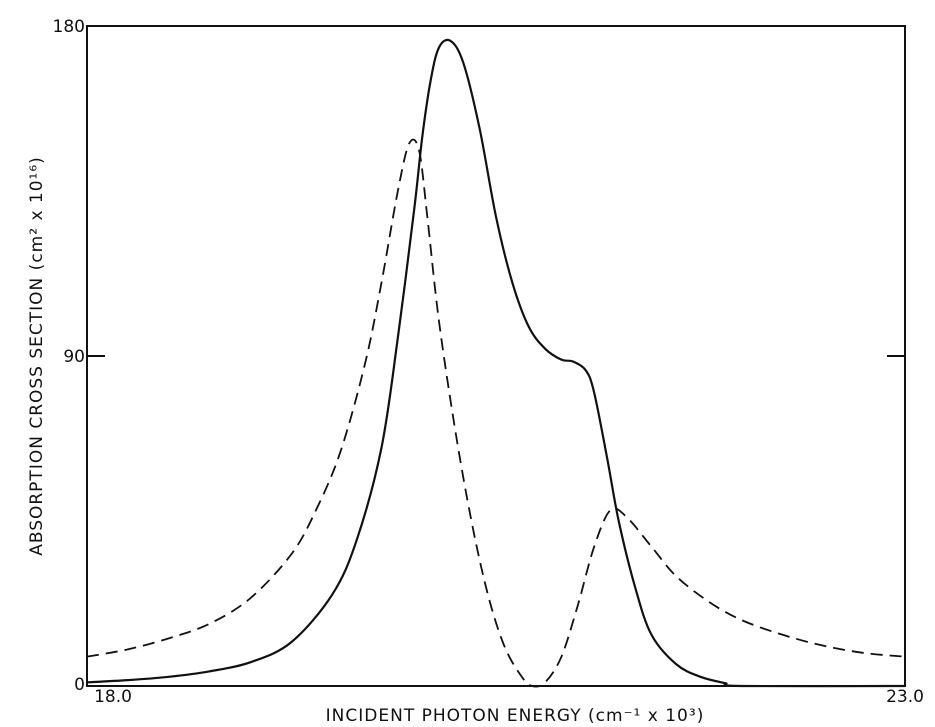 Image resolution: width=935 pixels, height=727 pixels. I want to click on y-tick-label-0: 0, so click(79, 685).